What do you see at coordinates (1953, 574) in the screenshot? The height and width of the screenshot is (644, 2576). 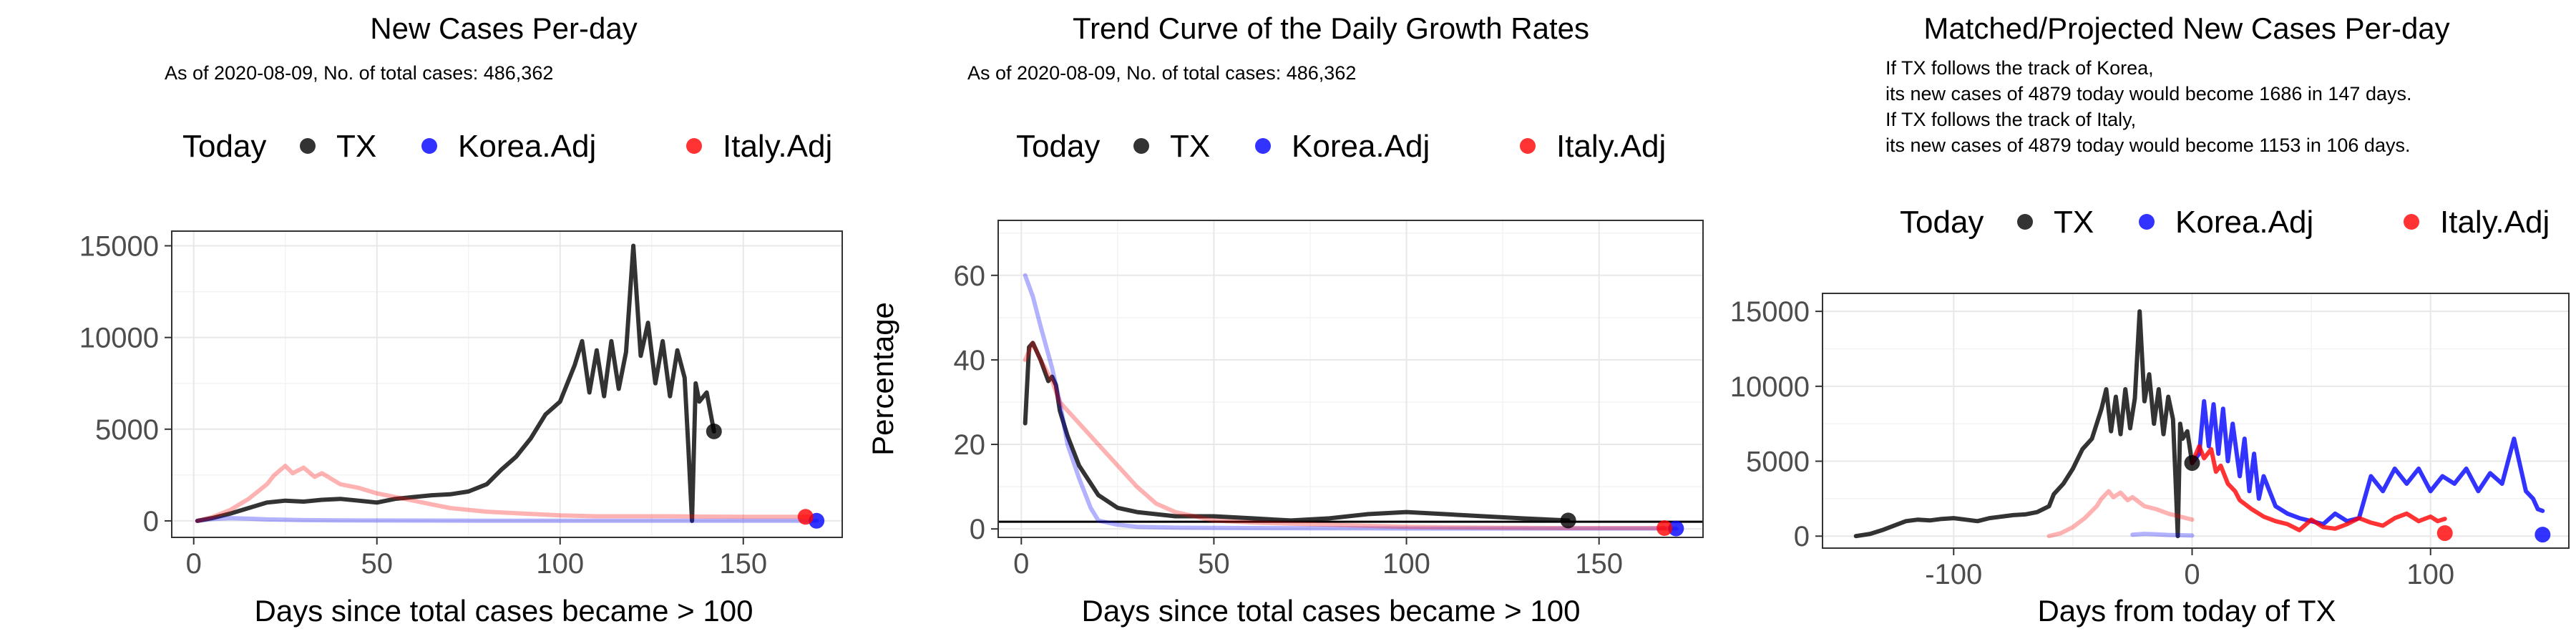 I see `x-tick-label: -100` at bounding box center [1953, 574].